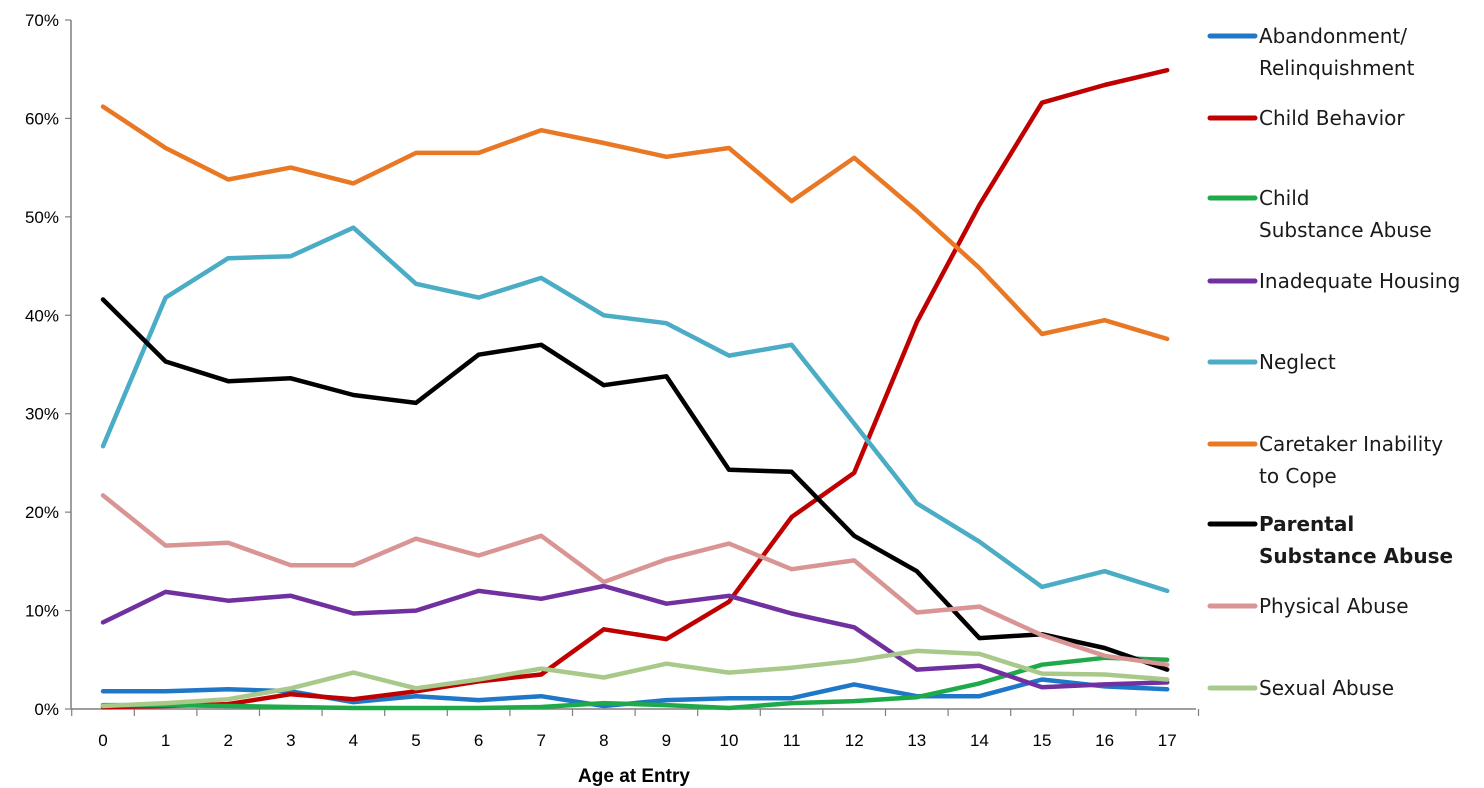 This screenshot has width=1484, height=788. I want to click on legend-label: Caretaker Inability, so click(1351, 444).